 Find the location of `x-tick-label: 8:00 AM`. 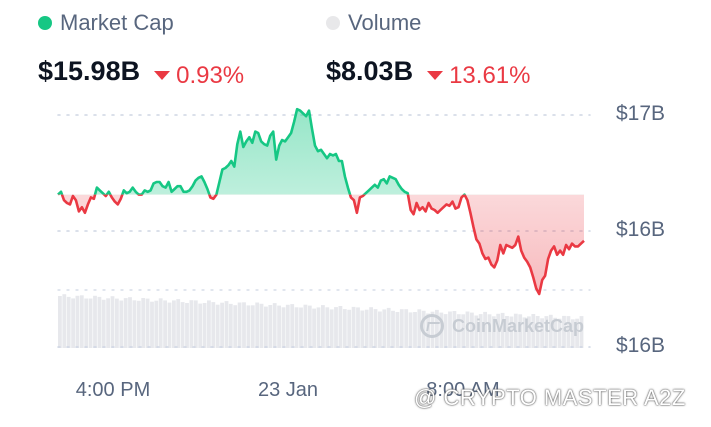

x-tick-label: 8:00 AM is located at coordinates (462, 390).